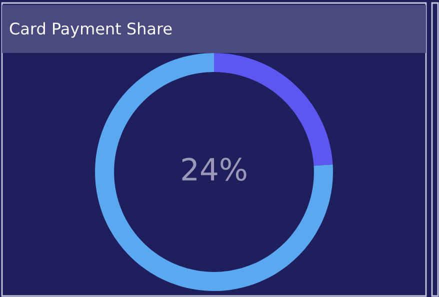  I want to click on chart-title: Card Payment Share, so click(91, 30).